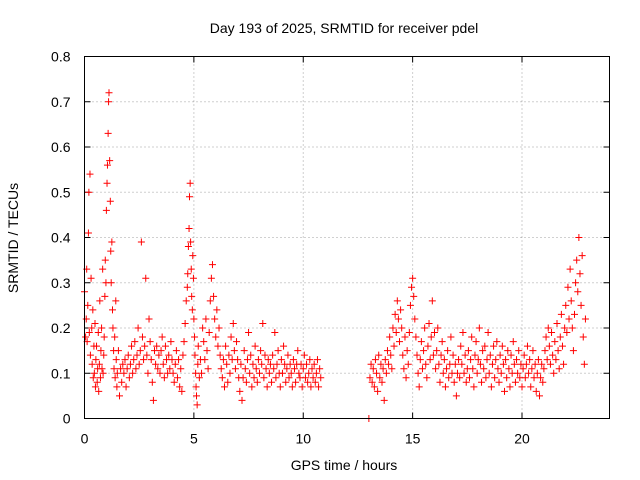 Image resolution: width=640 pixels, height=480 pixels. Describe the element at coordinates (61, 283) in the screenshot. I see `y-tick-label: 0.3` at that location.